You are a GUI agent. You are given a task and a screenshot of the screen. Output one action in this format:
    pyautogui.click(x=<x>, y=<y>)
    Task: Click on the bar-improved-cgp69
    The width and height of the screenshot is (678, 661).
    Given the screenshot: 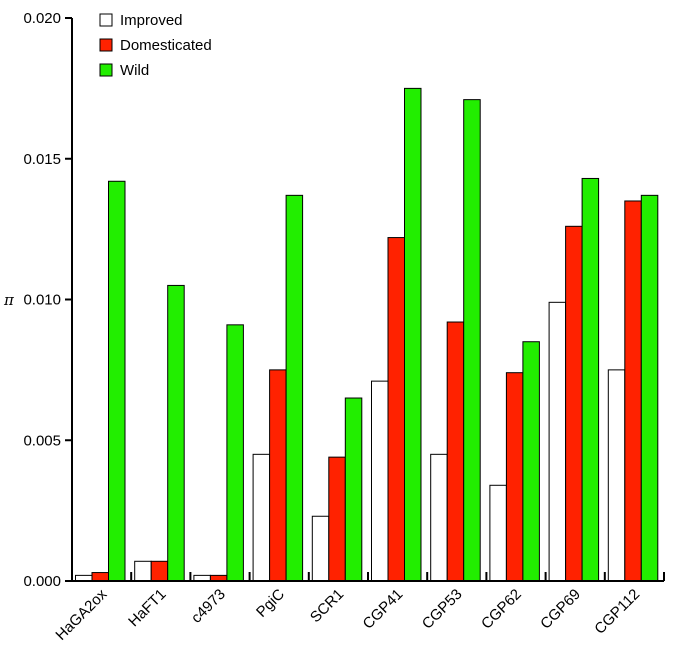 What is the action you would take?
    pyautogui.click(x=557, y=441)
    